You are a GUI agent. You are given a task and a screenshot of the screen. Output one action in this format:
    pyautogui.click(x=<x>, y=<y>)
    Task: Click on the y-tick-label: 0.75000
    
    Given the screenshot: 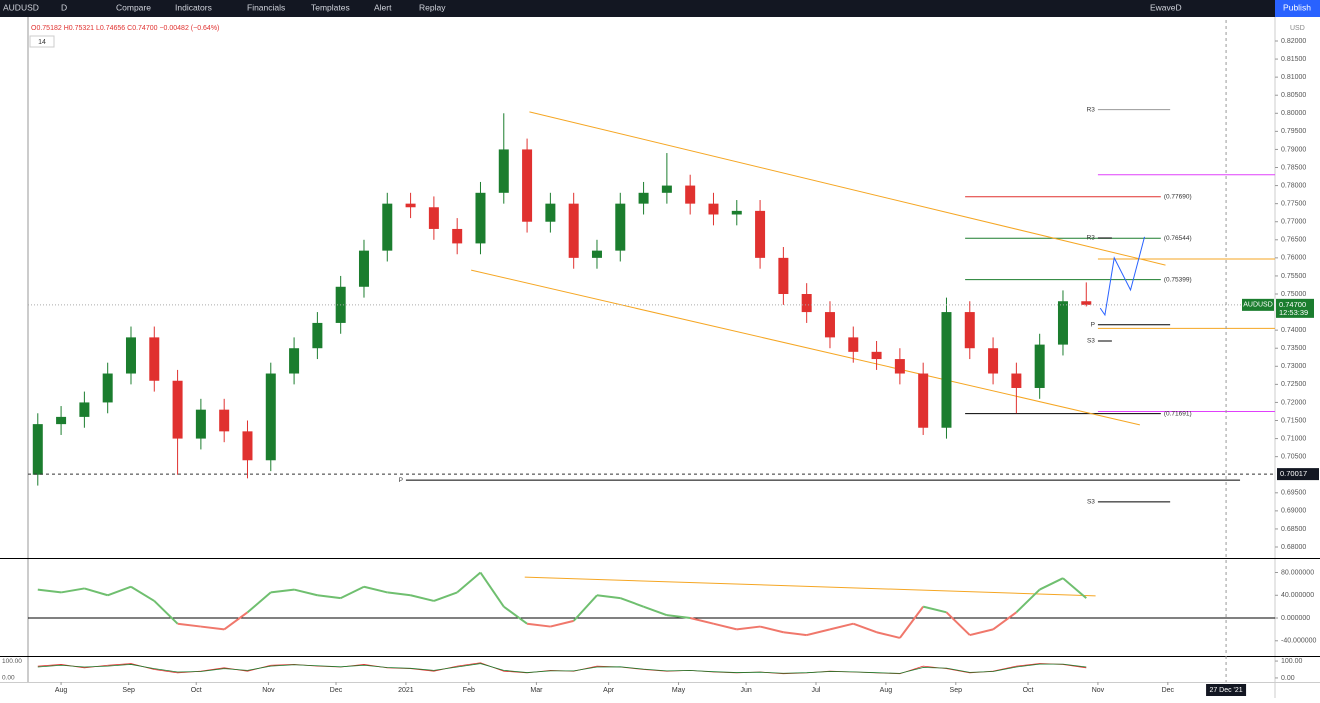 What is the action you would take?
    pyautogui.click(x=1293, y=294)
    